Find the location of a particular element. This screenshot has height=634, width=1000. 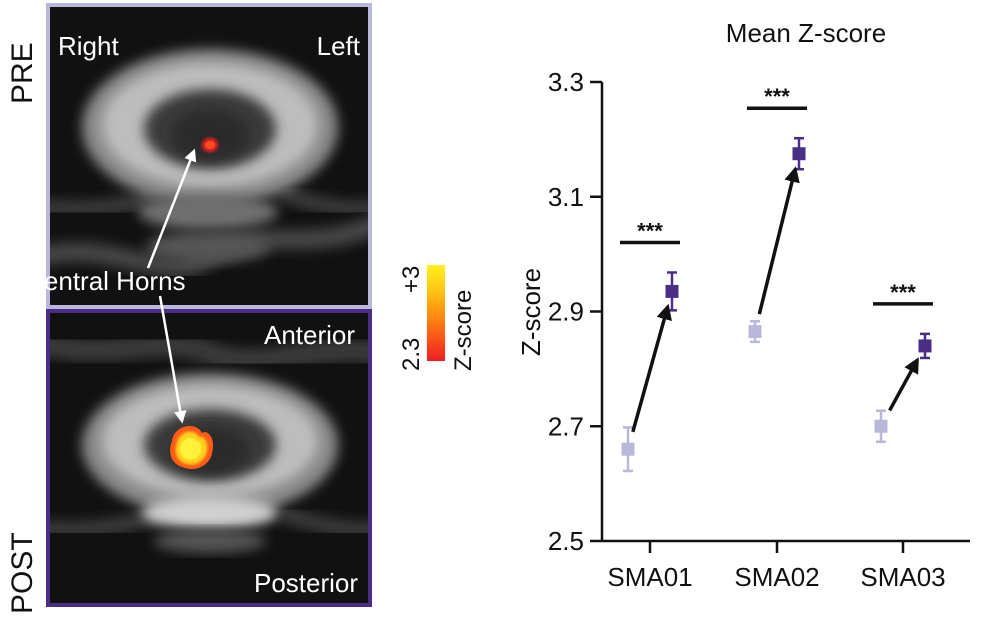

right-orientation-label: Right is located at coordinates (88, 46).